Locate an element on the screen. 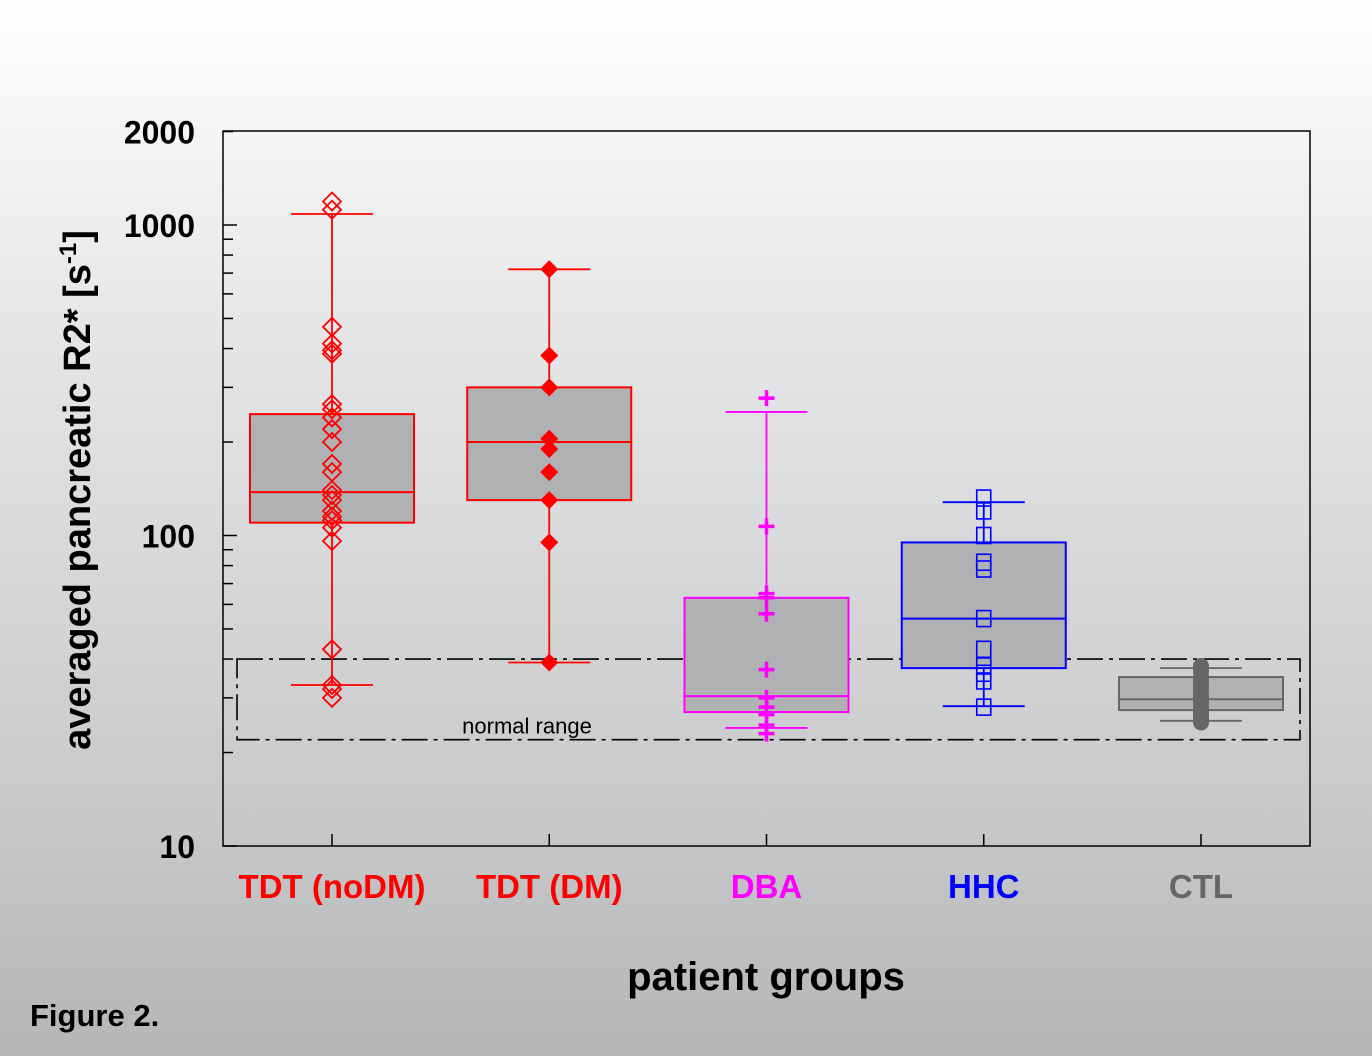 The image size is (1372, 1056). figure-label: Figure 2. is located at coordinates (95, 1015).